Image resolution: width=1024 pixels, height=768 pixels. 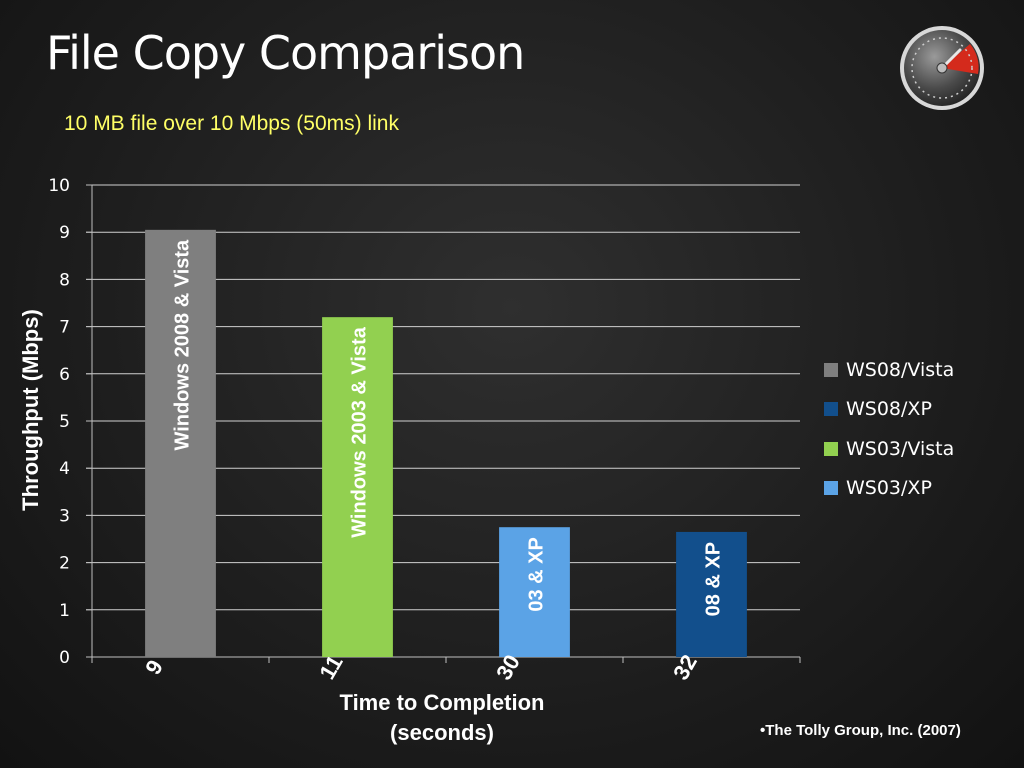 What do you see at coordinates (442, 702) in the screenshot?
I see `x-axis-label-line: Time to Completion` at bounding box center [442, 702].